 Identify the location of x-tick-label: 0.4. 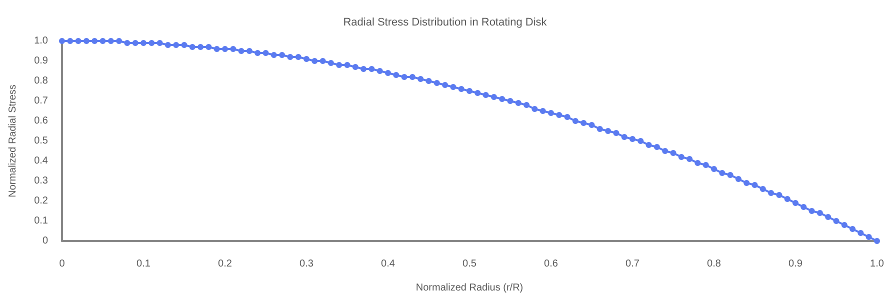
(388, 264).